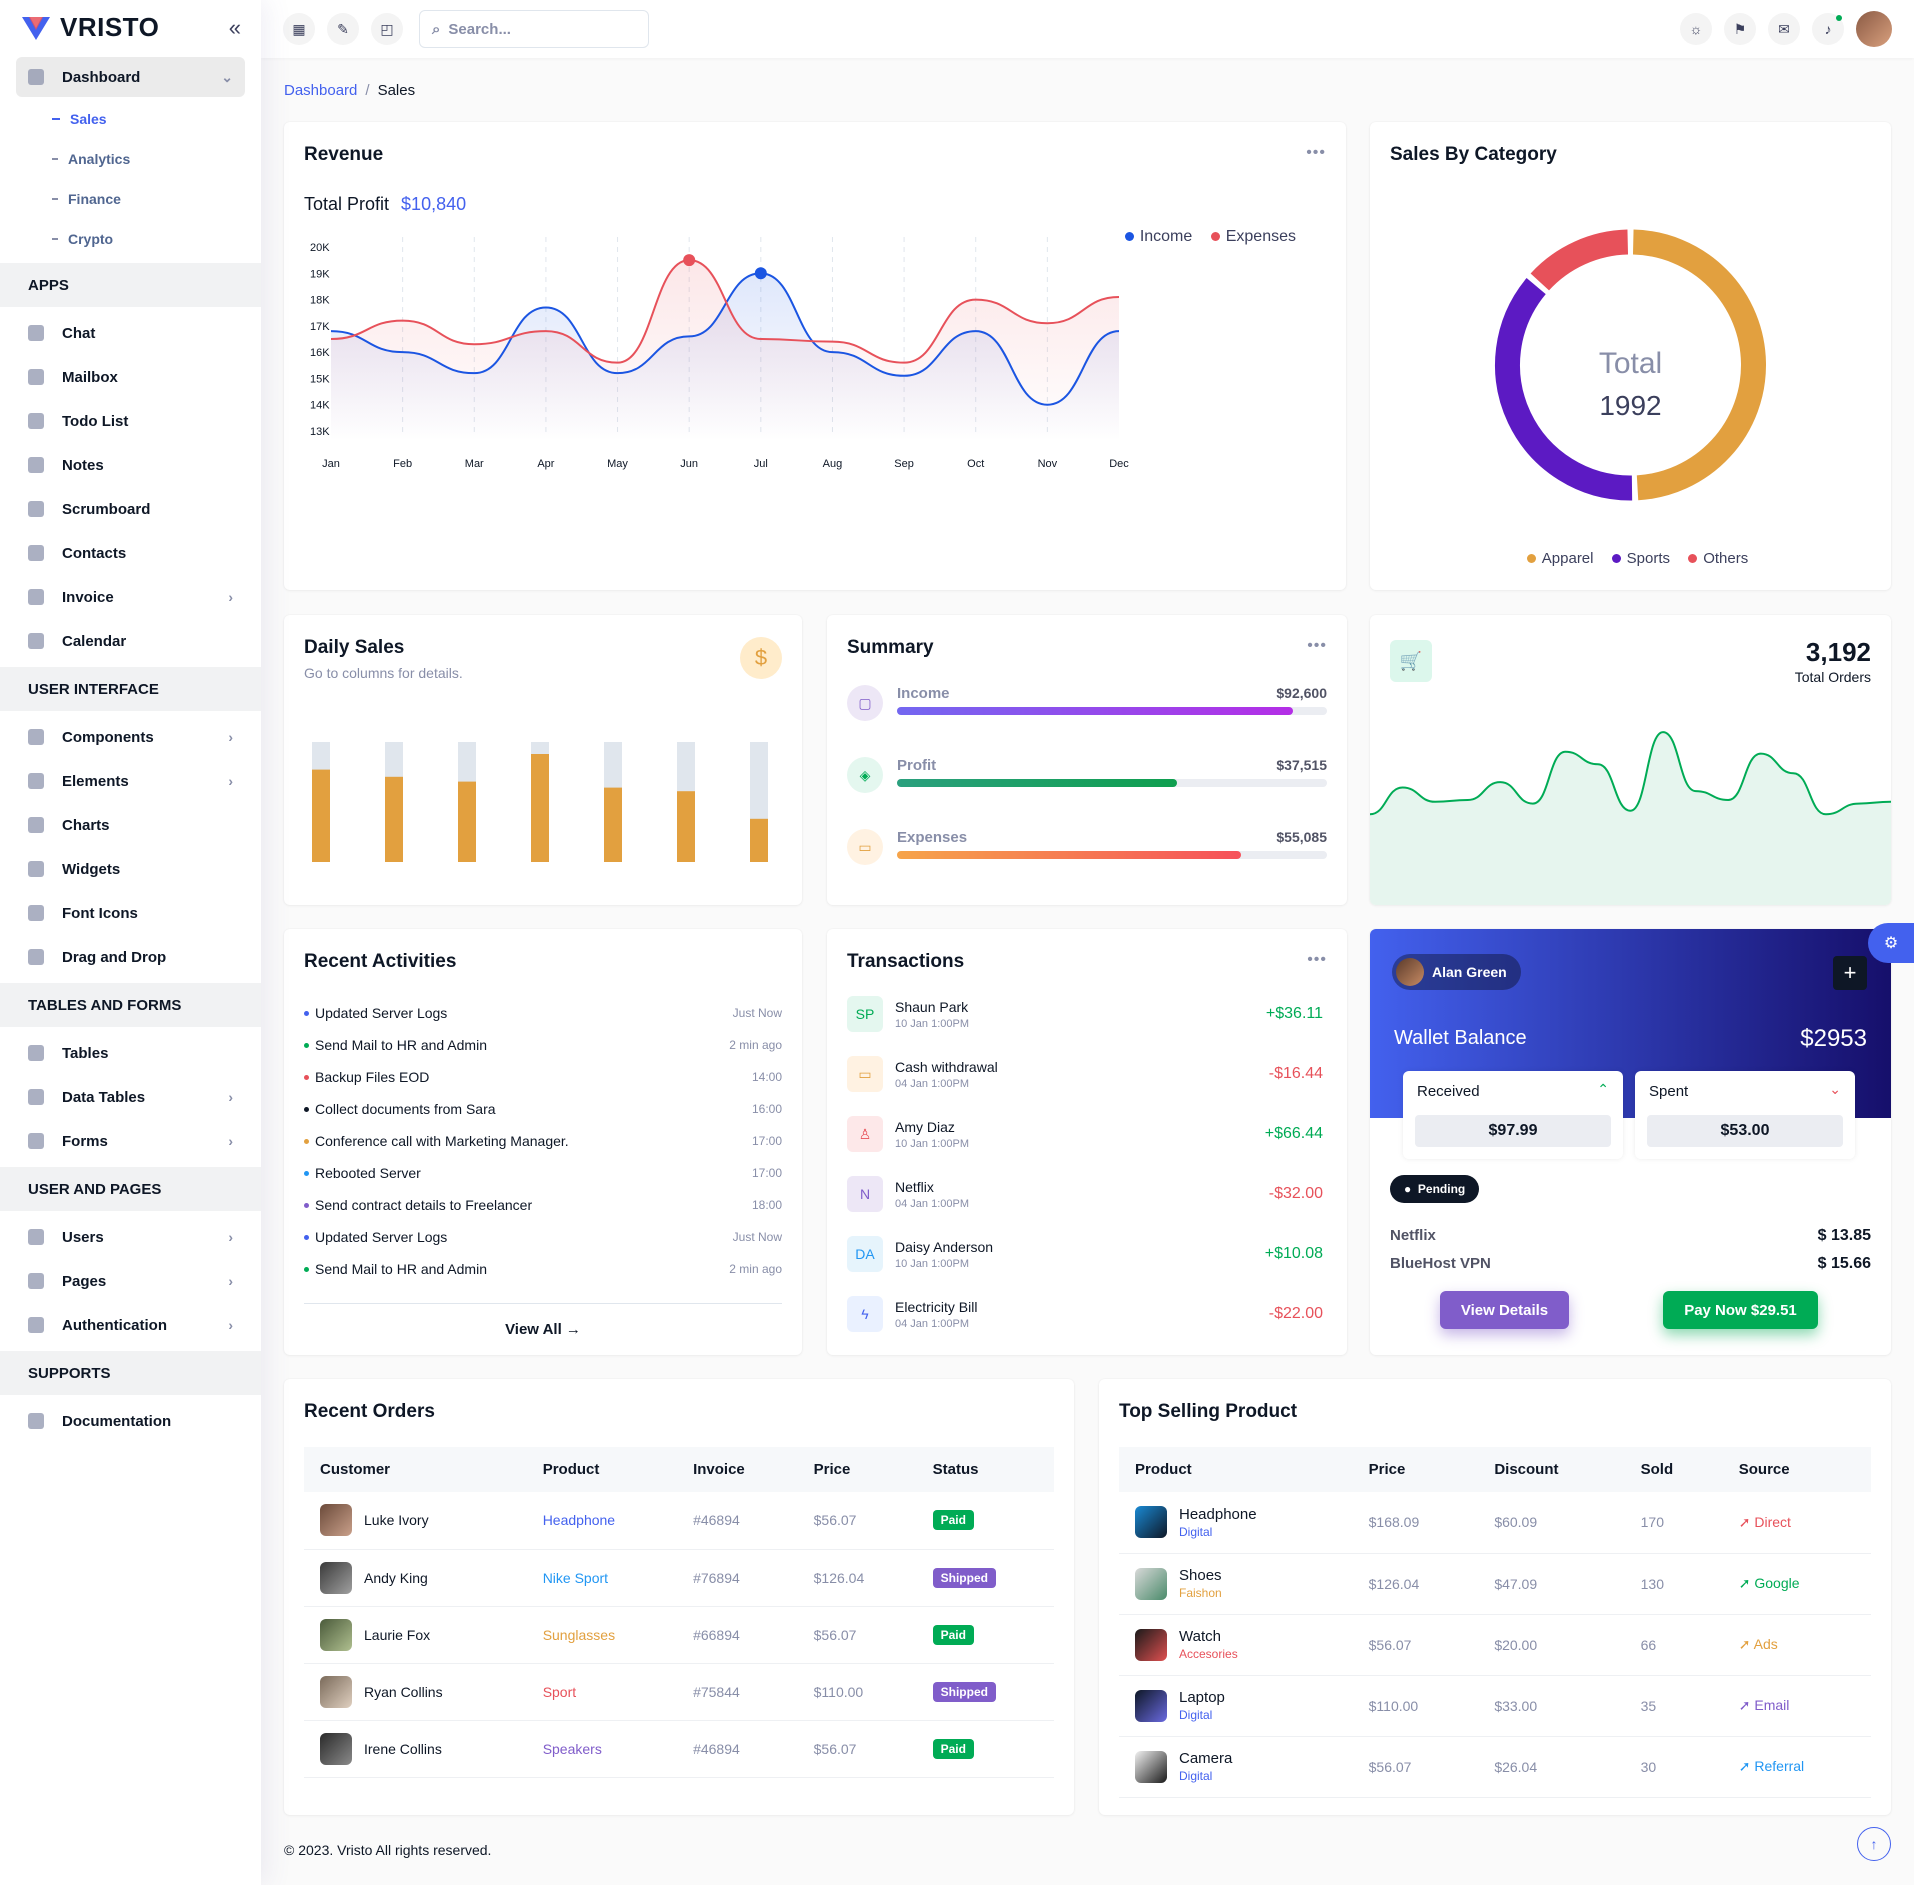 This screenshot has width=1914, height=1885. What do you see at coordinates (679, 1521) in the screenshot?
I see `table-row: Luke Ivory Headphone #46894 $56.07 Paid` at bounding box center [679, 1521].